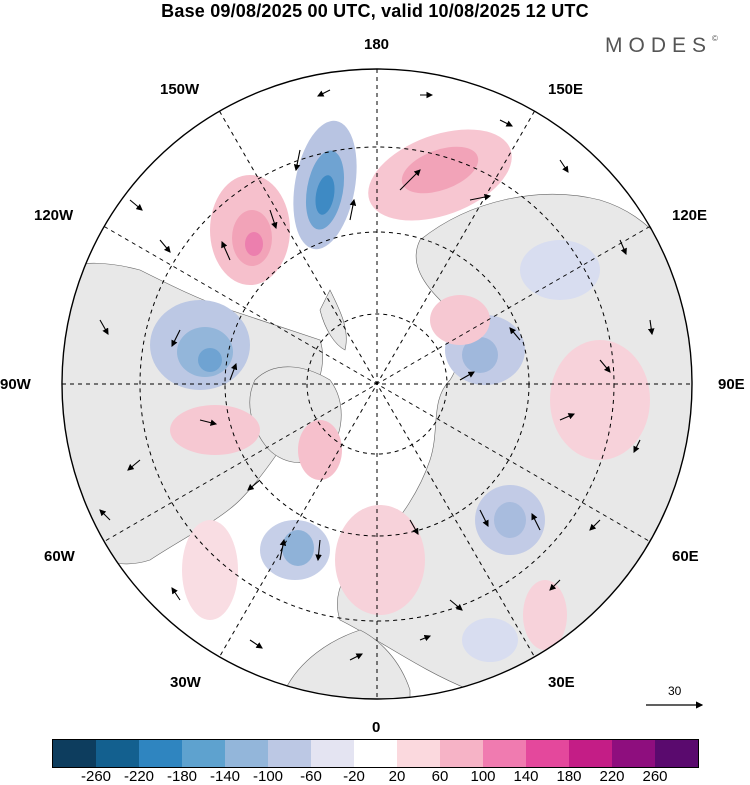 This screenshot has height=785, width=750. Describe the element at coordinates (685, 556) in the screenshot. I see `lon-label-60e: 60E` at that location.